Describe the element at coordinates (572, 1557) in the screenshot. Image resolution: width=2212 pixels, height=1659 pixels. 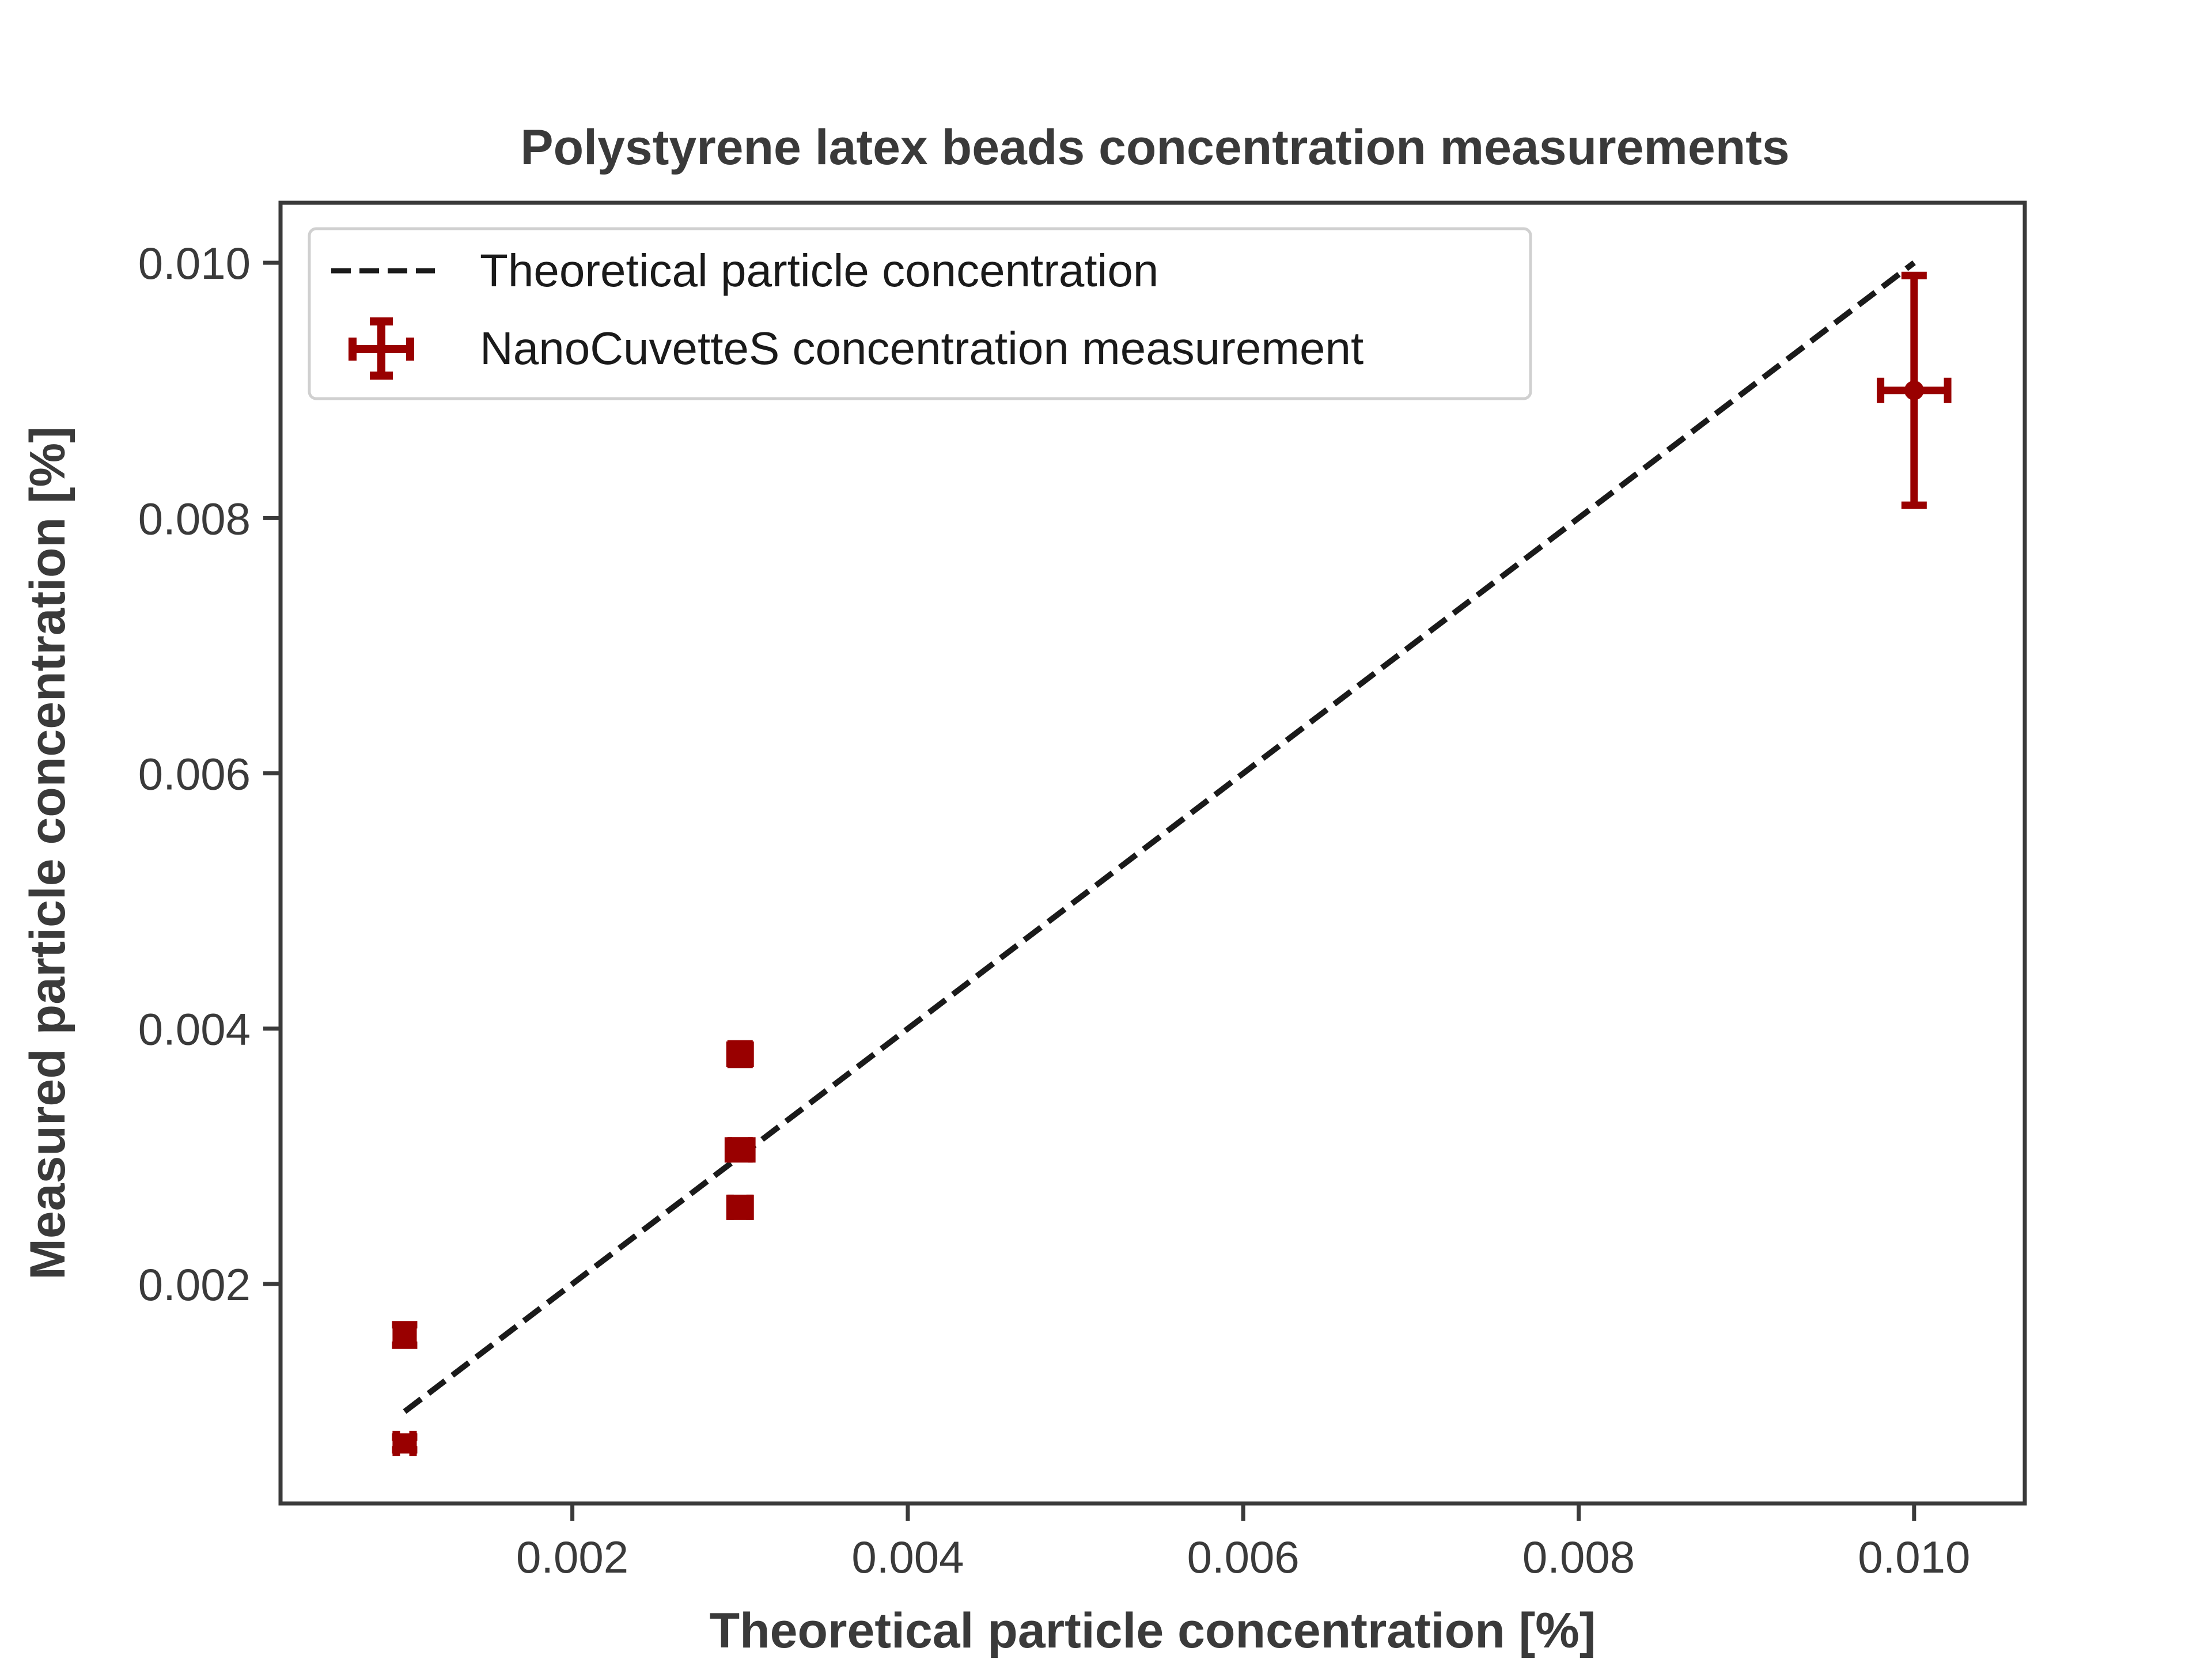
I see `x-tick-label: 0.002` at that location.